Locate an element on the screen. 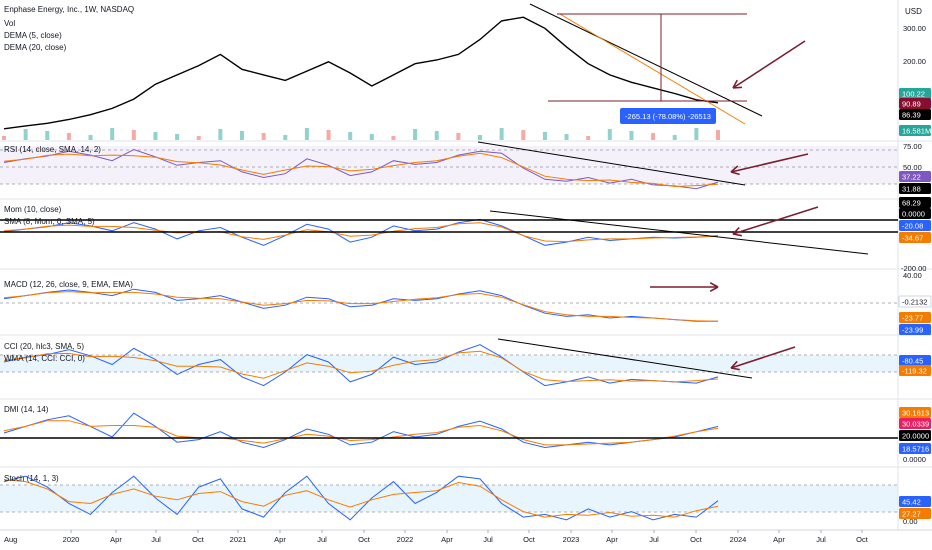  dmi-tag-3: 18.5716 is located at coordinates (915, 449).